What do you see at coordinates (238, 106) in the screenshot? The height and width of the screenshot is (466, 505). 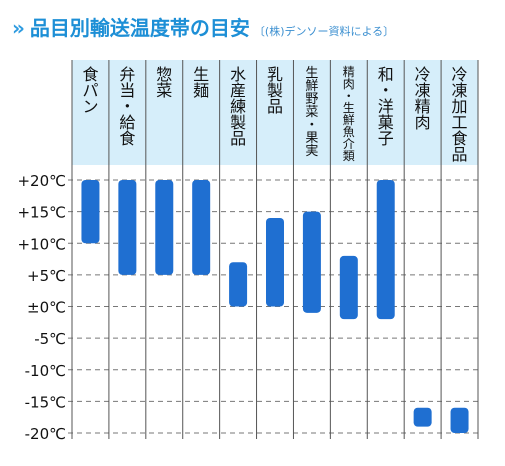 I see `category-label-4: 水産練製品` at bounding box center [238, 106].